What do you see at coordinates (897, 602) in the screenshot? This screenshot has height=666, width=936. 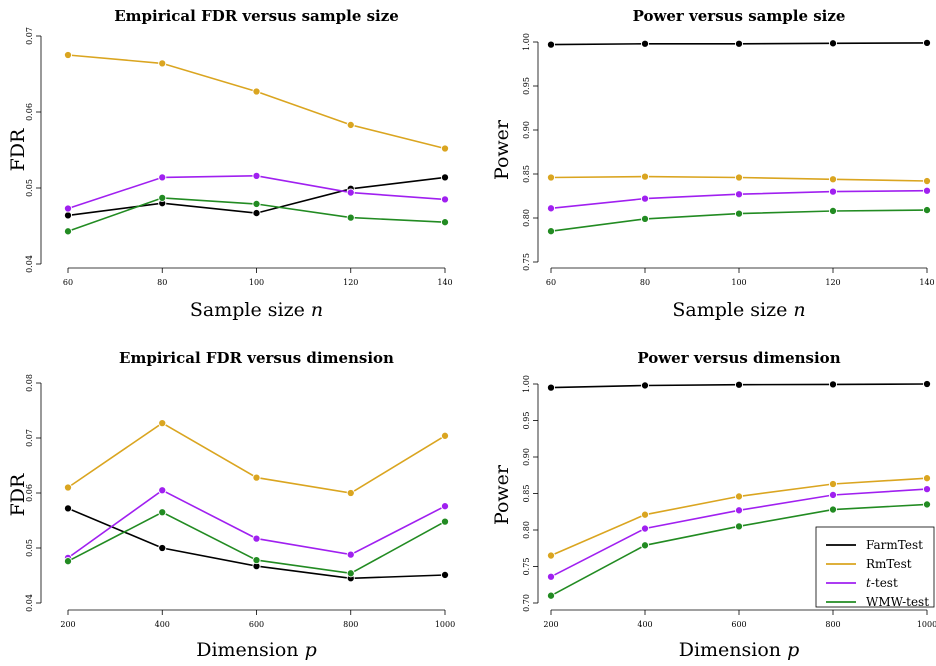 I see `legend-label-wmw-test: WMW-test` at bounding box center [897, 602].